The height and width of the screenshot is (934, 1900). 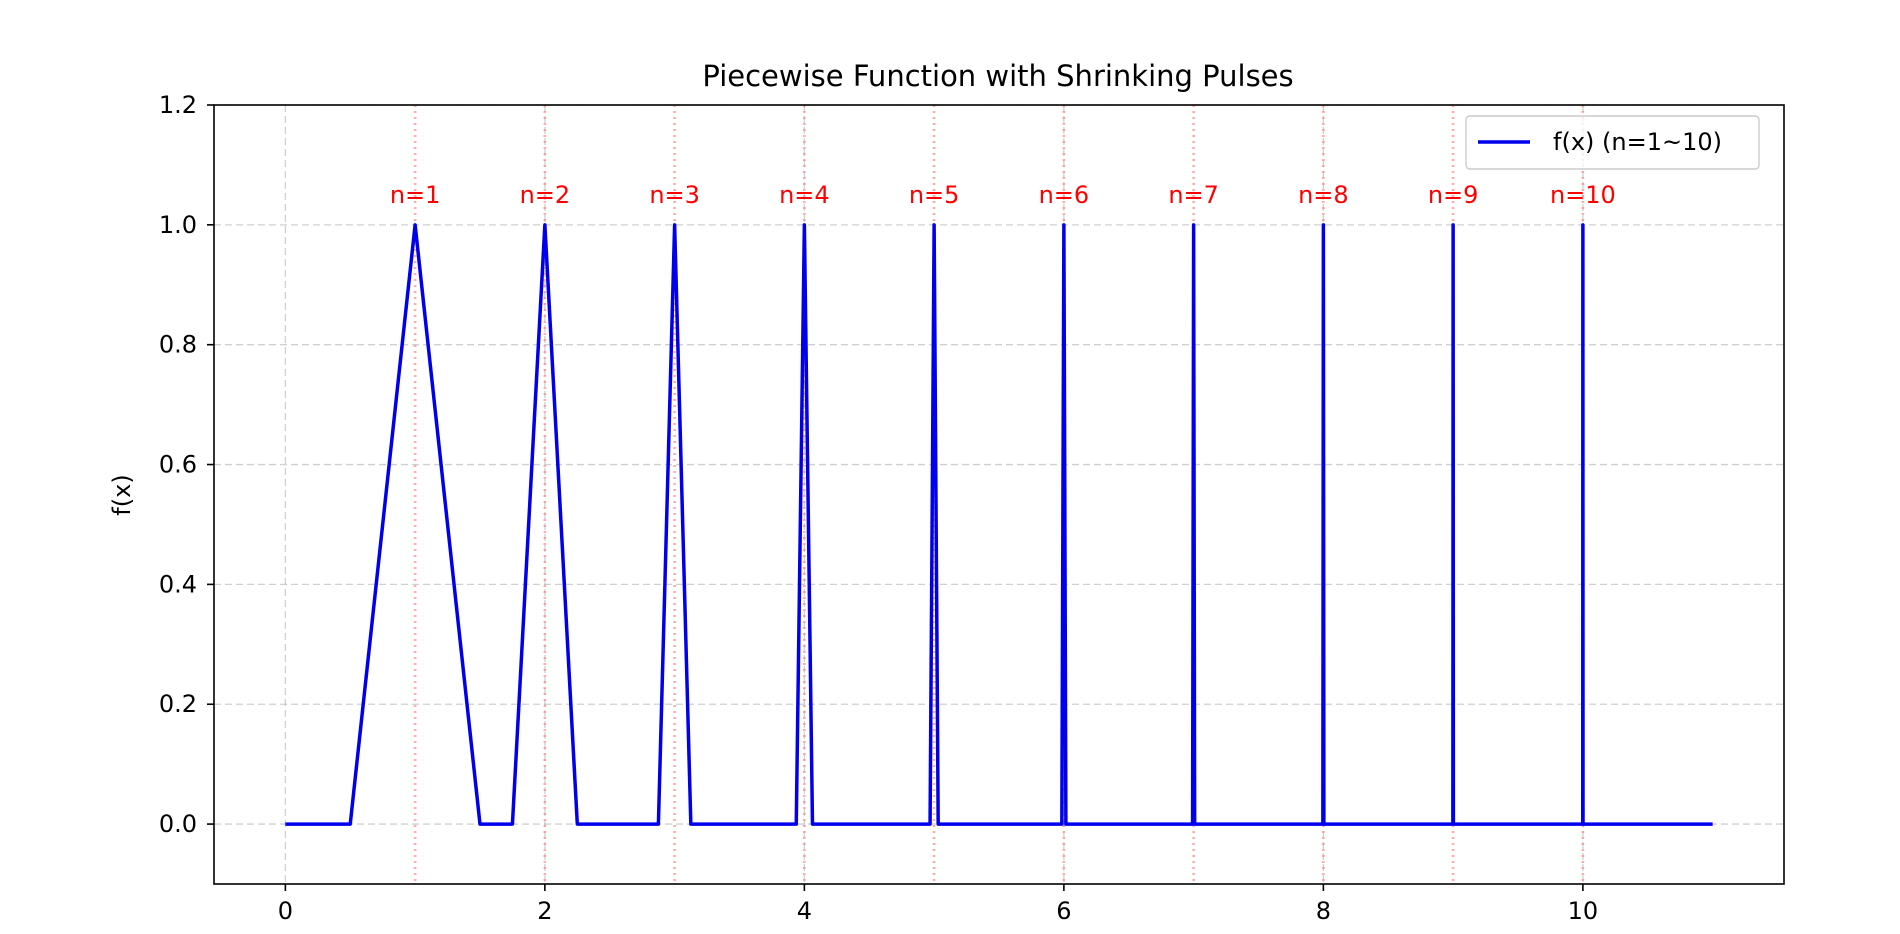 I want to click on annotation-label: n=9, so click(x=1453, y=195).